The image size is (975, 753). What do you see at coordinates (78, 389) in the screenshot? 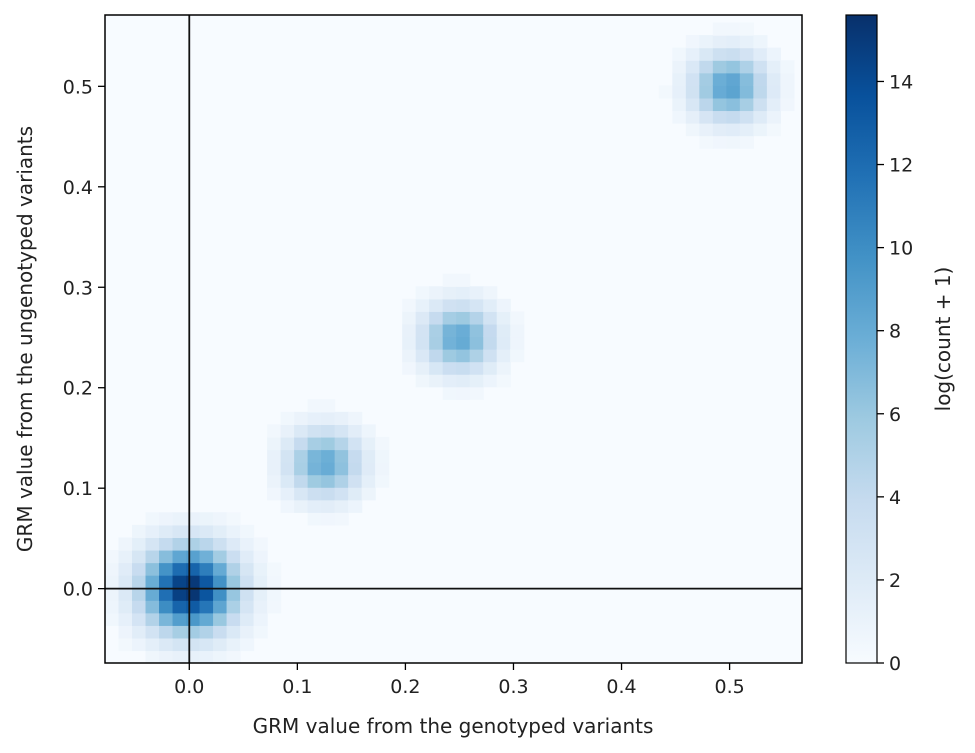
I see `y-tick-label: 0.2` at bounding box center [78, 389].